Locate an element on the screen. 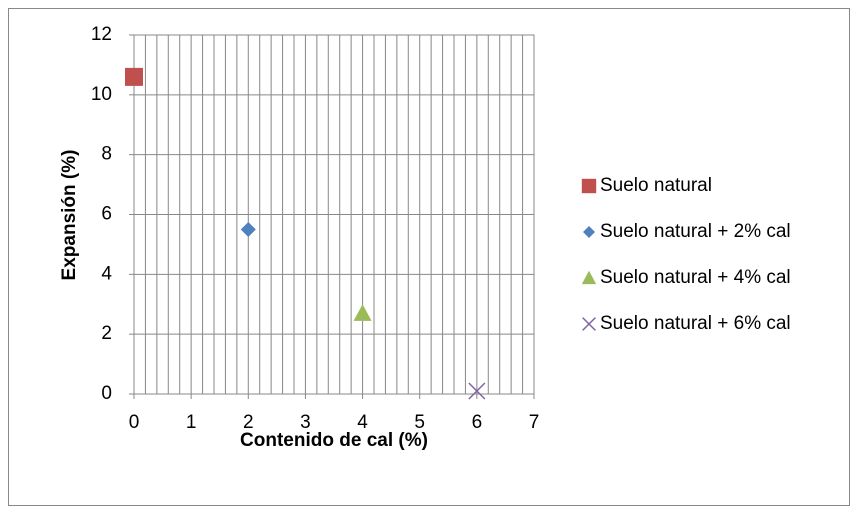 The height and width of the screenshot is (514, 858). y-tick-label: 8 is located at coordinates (106, 154).